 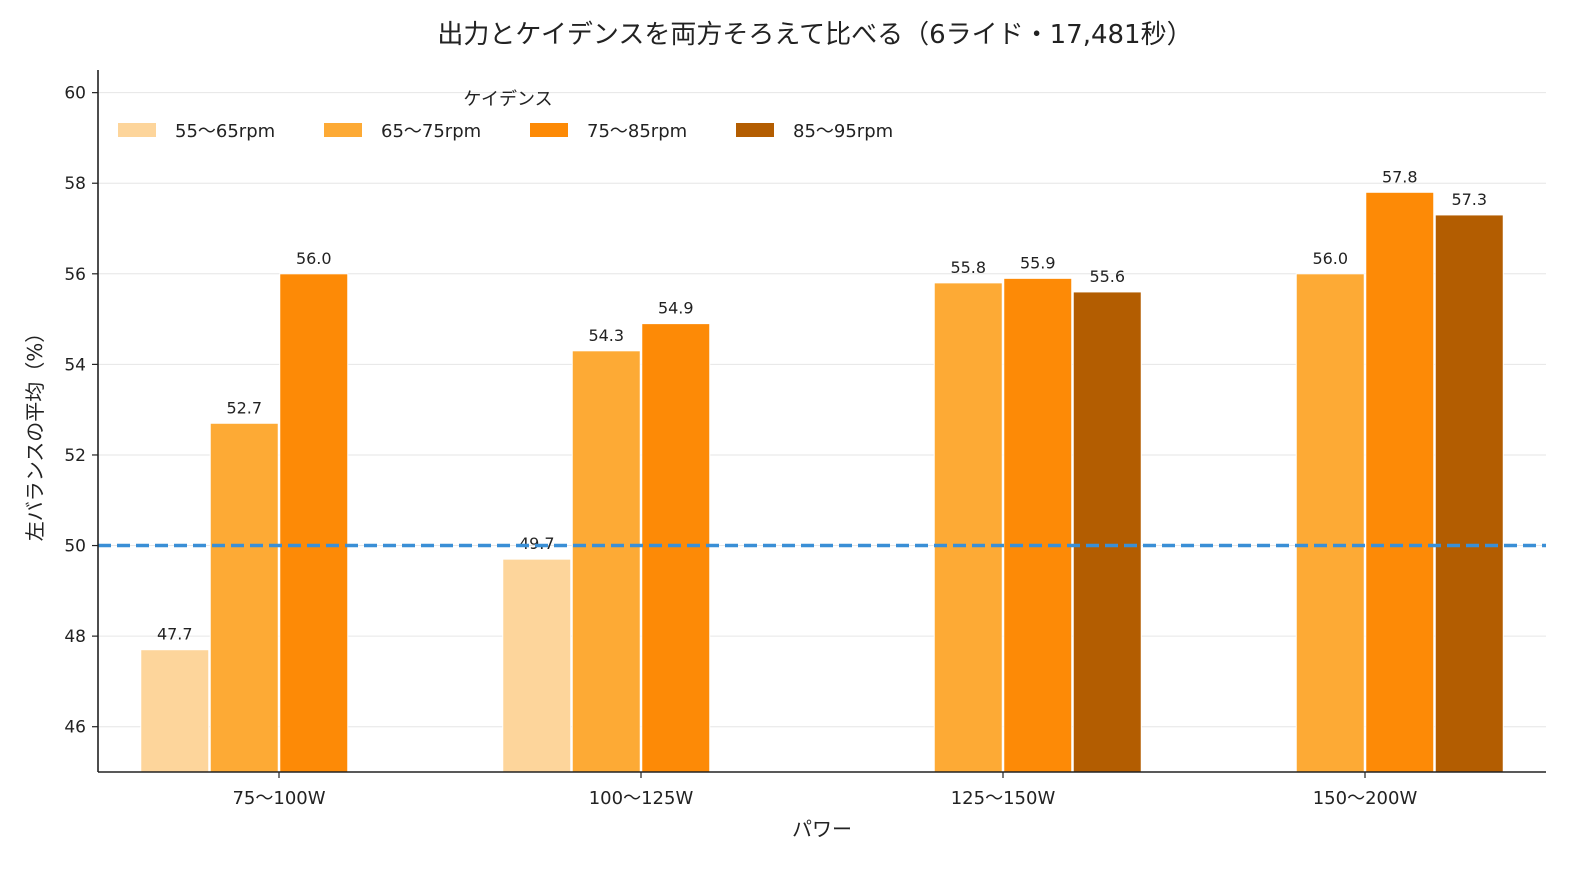 I want to click on legend-label: 55〜65rpm, so click(x=225, y=131).